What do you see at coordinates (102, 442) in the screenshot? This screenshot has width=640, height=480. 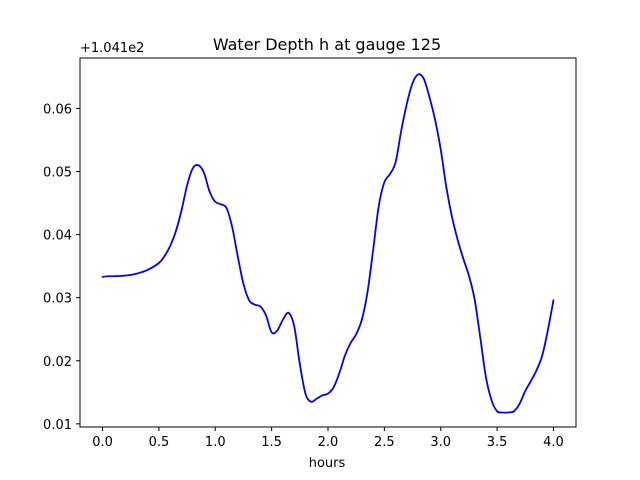 I see `x-tick-label: 0.0` at bounding box center [102, 442].